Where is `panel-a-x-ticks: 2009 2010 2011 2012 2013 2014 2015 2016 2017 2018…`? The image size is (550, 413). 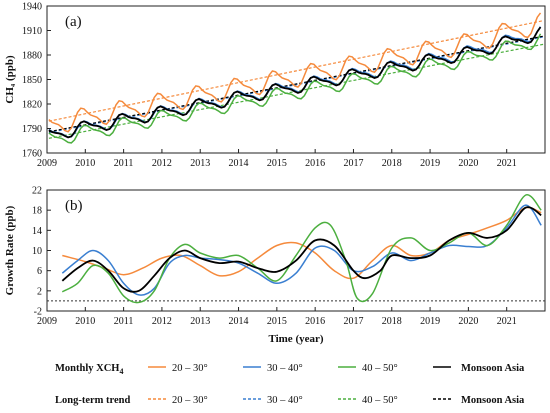
panel-a-x-ticks: 2009 2010 2011 2012 2013 2014 2015 2016 2017 2018… is located at coordinates (277, 159).